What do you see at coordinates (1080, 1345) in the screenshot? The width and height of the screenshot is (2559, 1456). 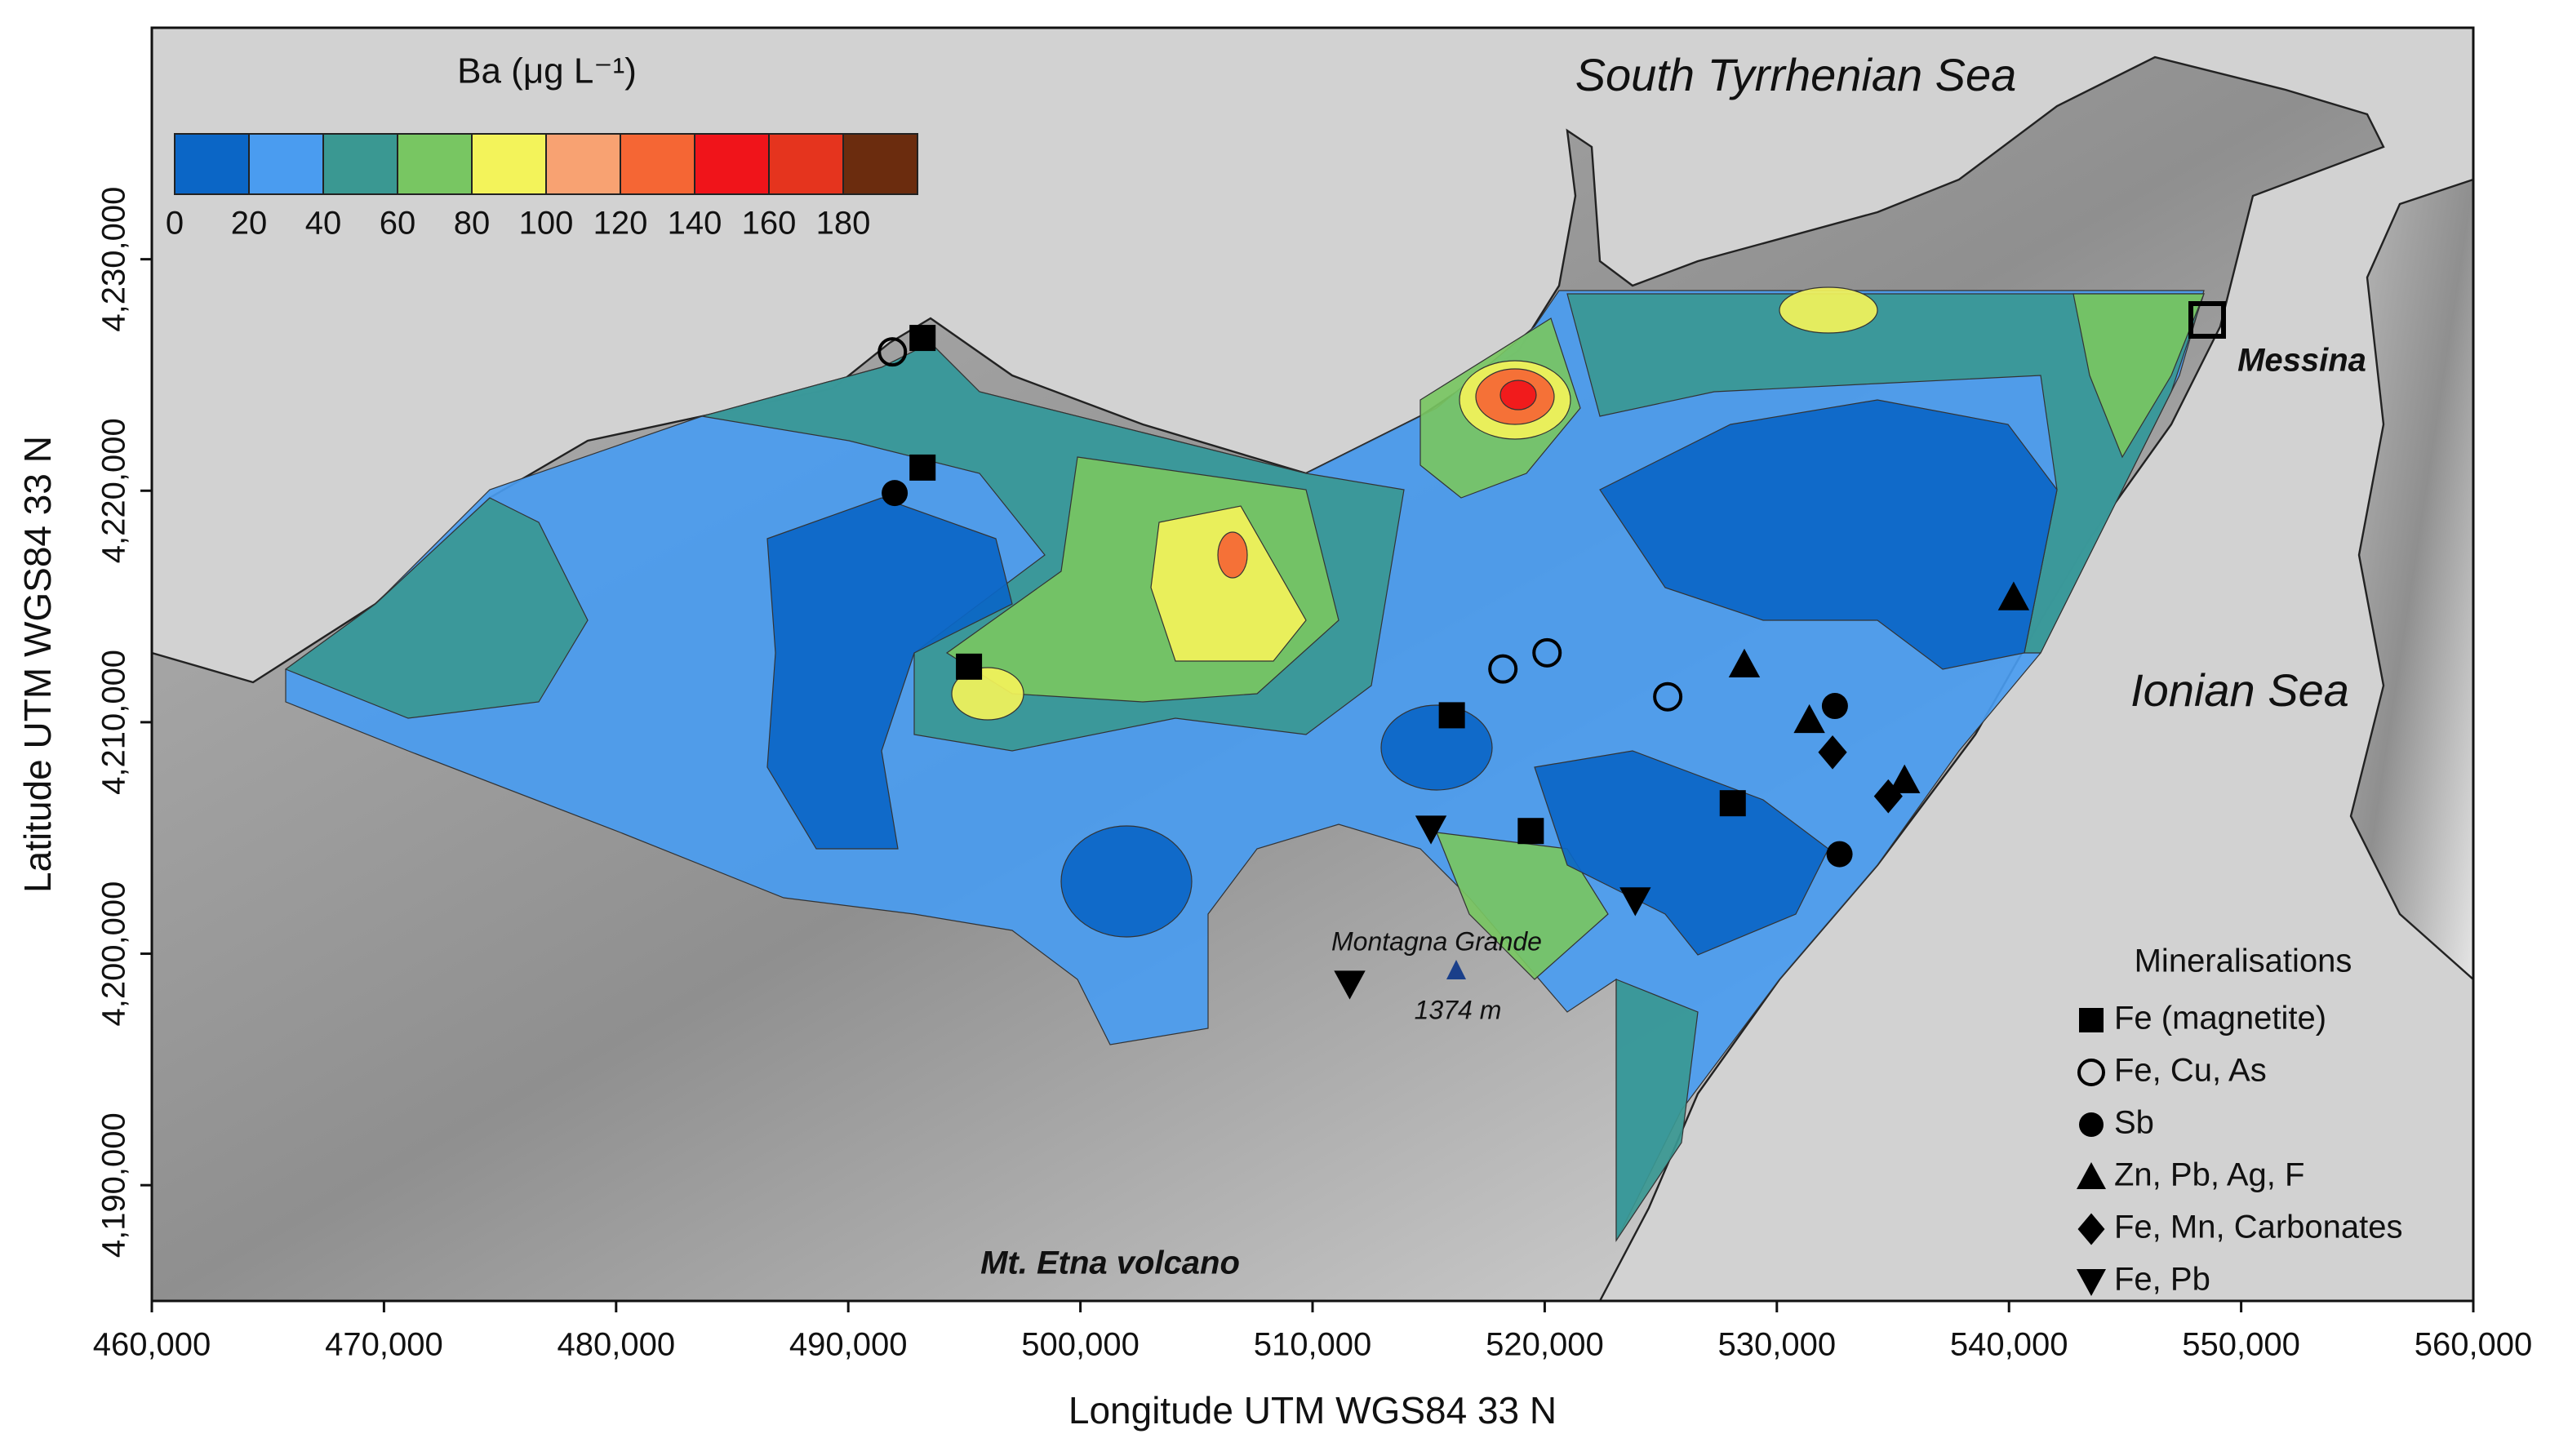 I see `x-tick-label: 500,000` at bounding box center [1080, 1345].